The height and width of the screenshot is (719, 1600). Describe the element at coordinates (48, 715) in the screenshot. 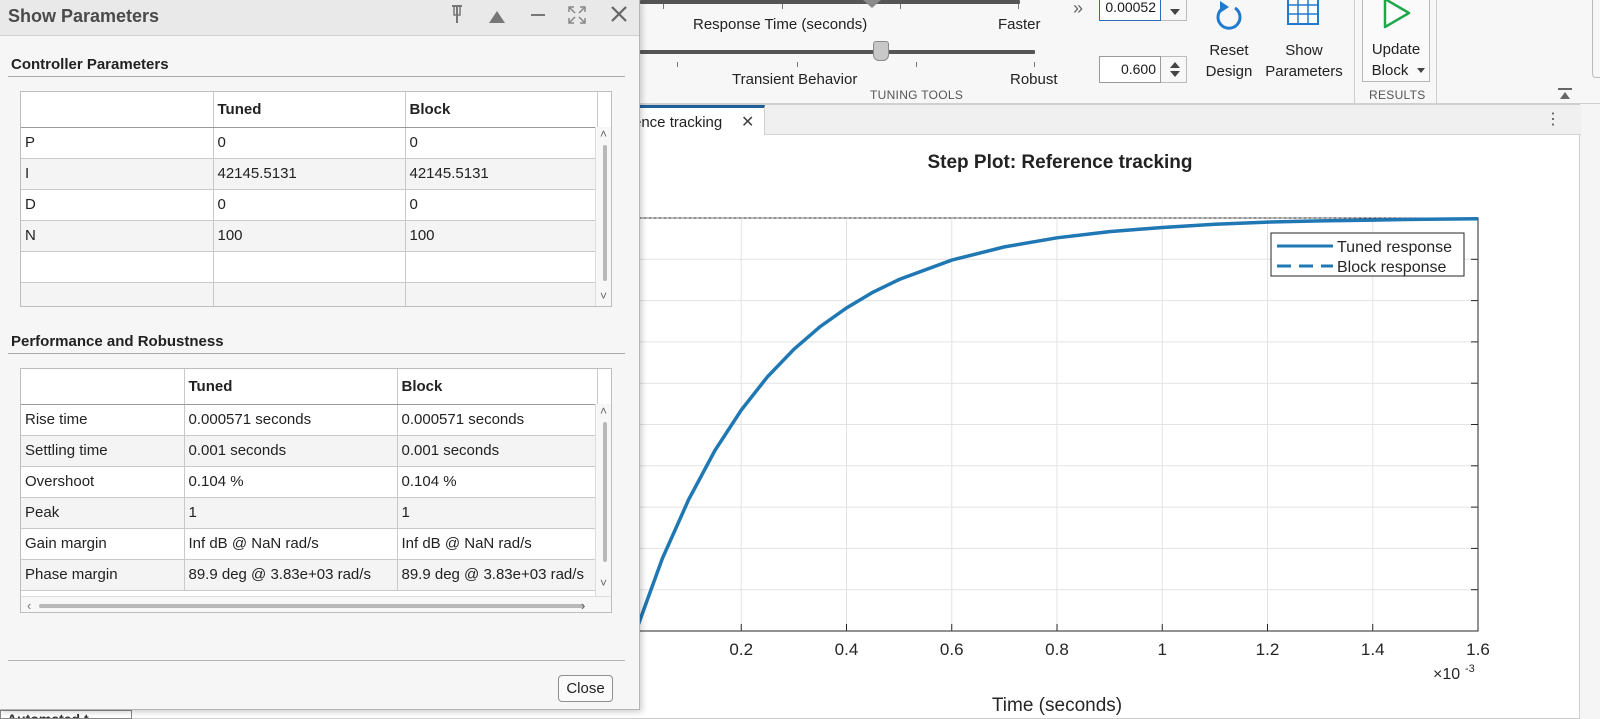

I see `bottom-tab-label: Automated t` at that location.